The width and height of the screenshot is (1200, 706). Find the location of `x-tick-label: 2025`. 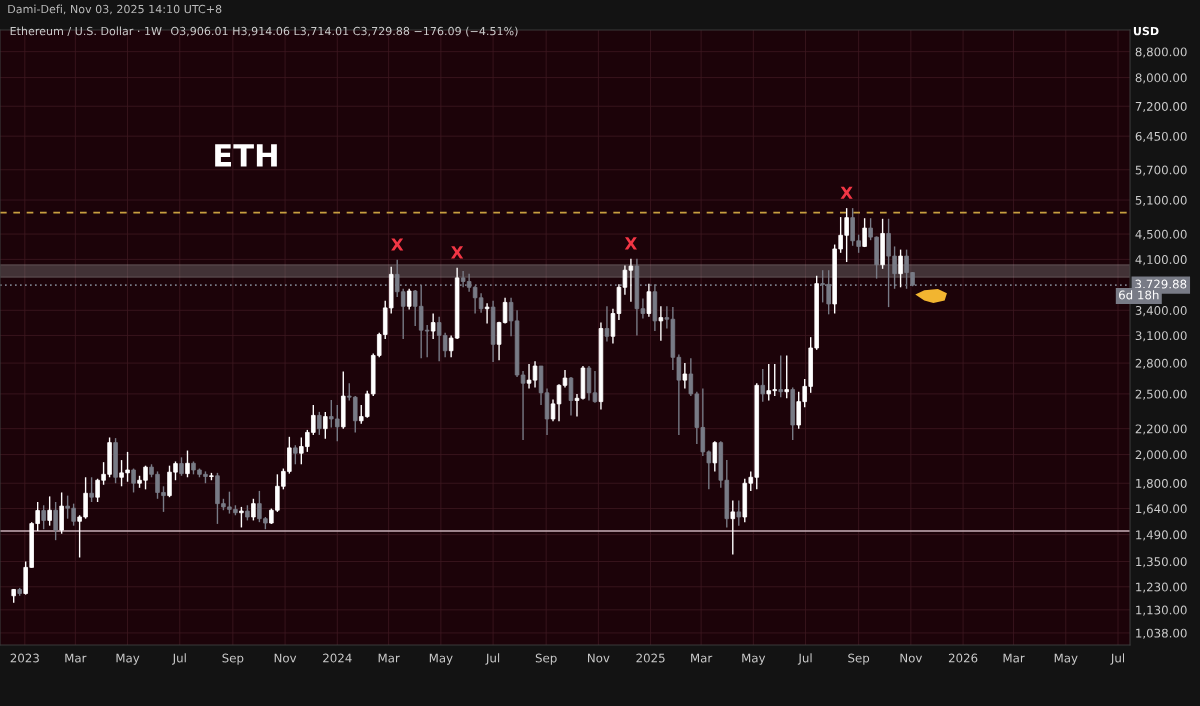

x-tick-label: 2025 is located at coordinates (650, 658).